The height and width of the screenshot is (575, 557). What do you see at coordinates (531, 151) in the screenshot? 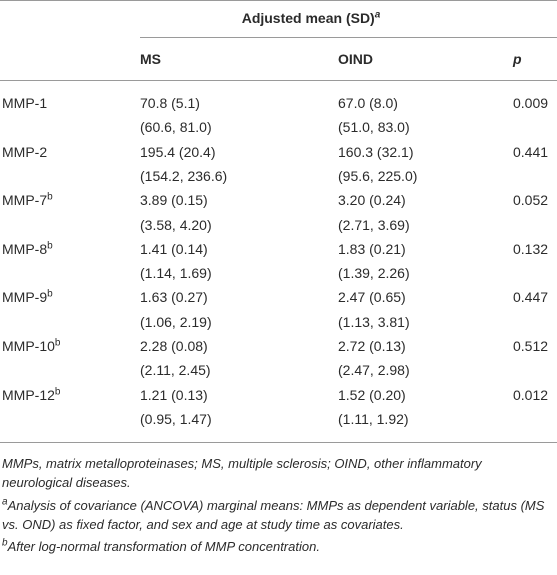
I see `p-value: 0.441` at bounding box center [531, 151].